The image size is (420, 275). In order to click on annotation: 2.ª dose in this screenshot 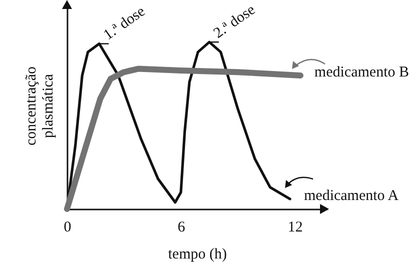, I will do `click(234, 22)`.